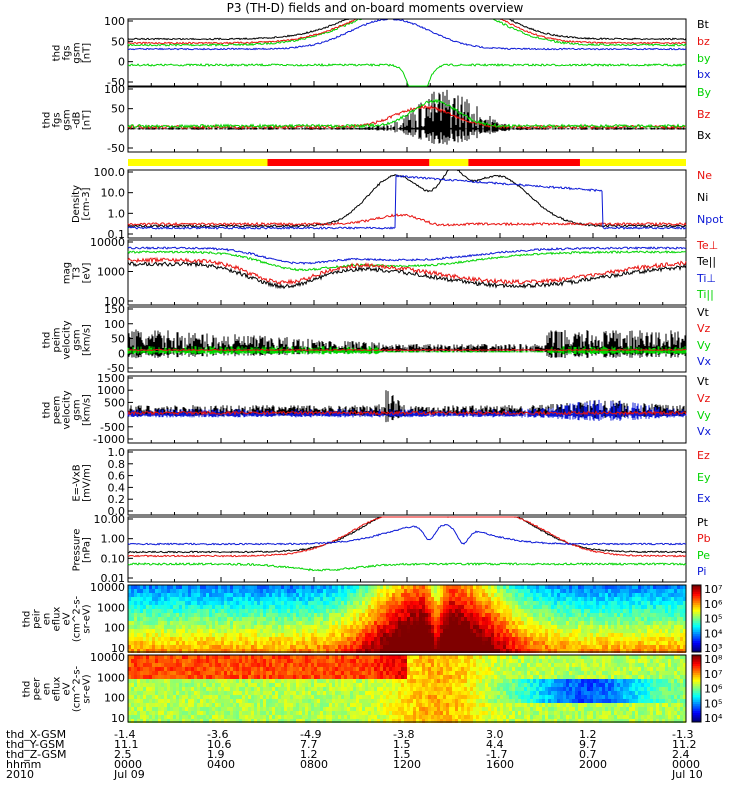 The height and width of the screenshot is (800, 750). Describe the element at coordinates (113, 558) in the screenshot. I see `y-tick-label: 0.10` at that location.